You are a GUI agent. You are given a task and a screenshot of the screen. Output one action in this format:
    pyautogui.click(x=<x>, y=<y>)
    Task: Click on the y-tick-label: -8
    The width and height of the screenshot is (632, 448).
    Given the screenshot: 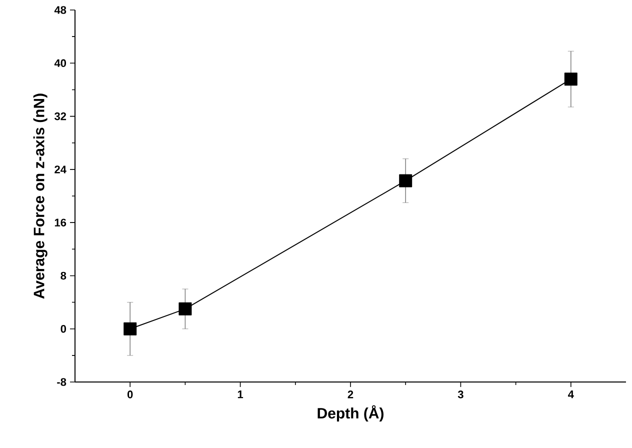 What is the action you would take?
    pyautogui.click(x=61, y=382)
    